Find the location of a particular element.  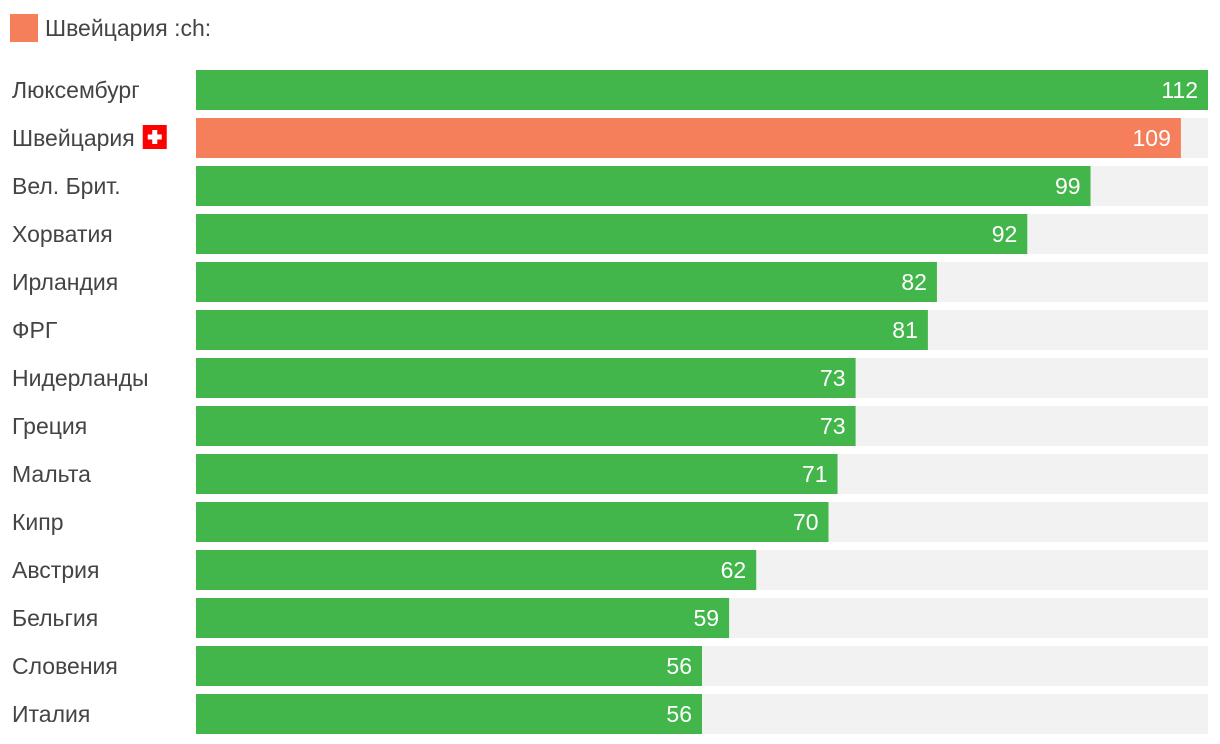

value-label: 70 is located at coordinates (806, 522).